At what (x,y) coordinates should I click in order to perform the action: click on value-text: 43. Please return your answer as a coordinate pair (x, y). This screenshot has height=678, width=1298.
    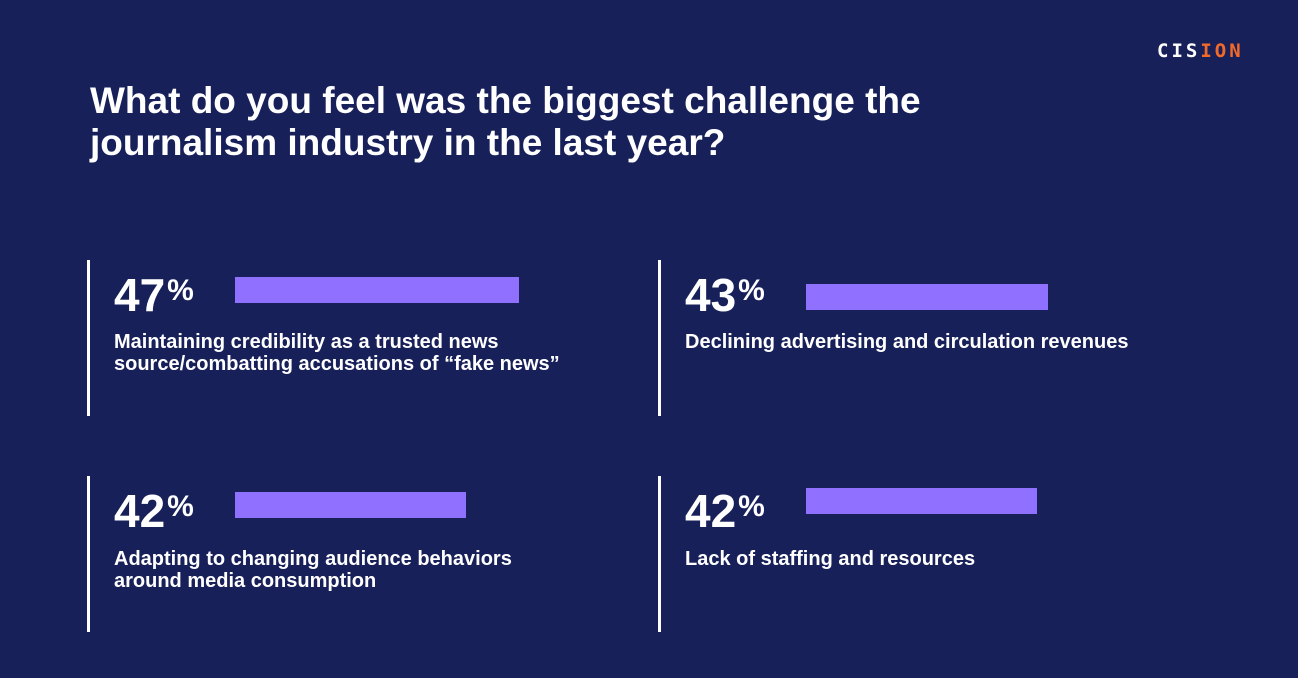
    Looking at the image, I should click on (711, 295).